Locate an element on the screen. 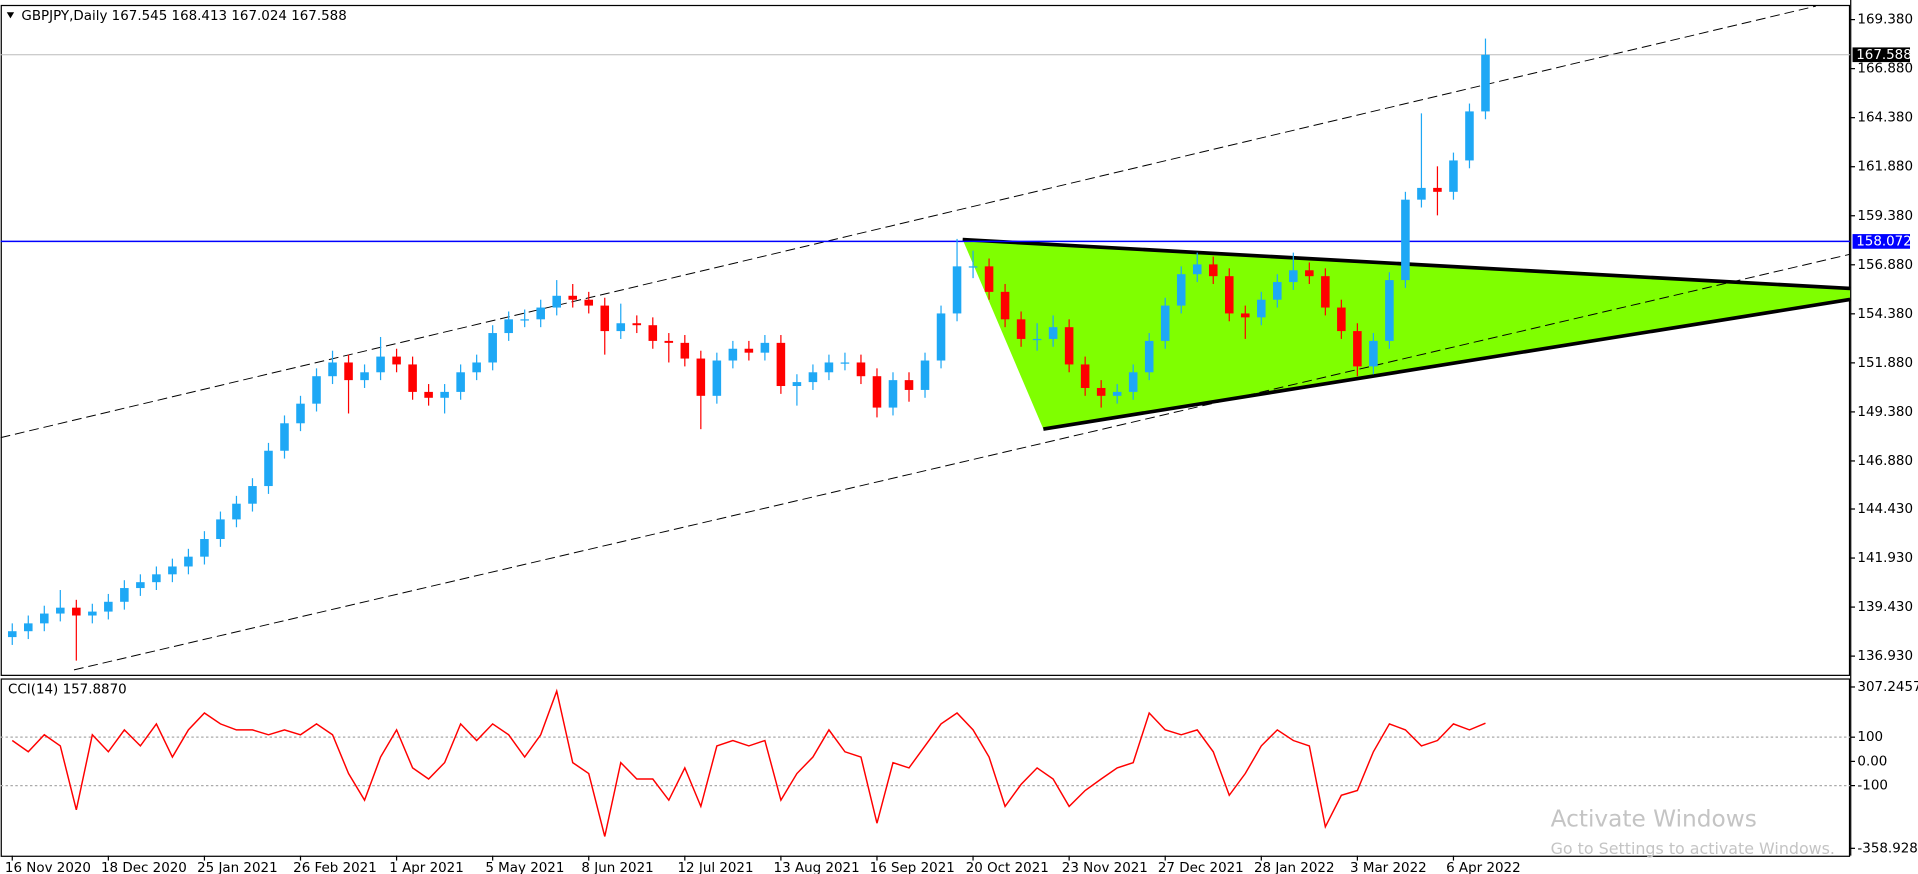 The height and width of the screenshot is (874, 1918). x-tick-label: 26 Feb 2021 is located at coordinates (335, 867).